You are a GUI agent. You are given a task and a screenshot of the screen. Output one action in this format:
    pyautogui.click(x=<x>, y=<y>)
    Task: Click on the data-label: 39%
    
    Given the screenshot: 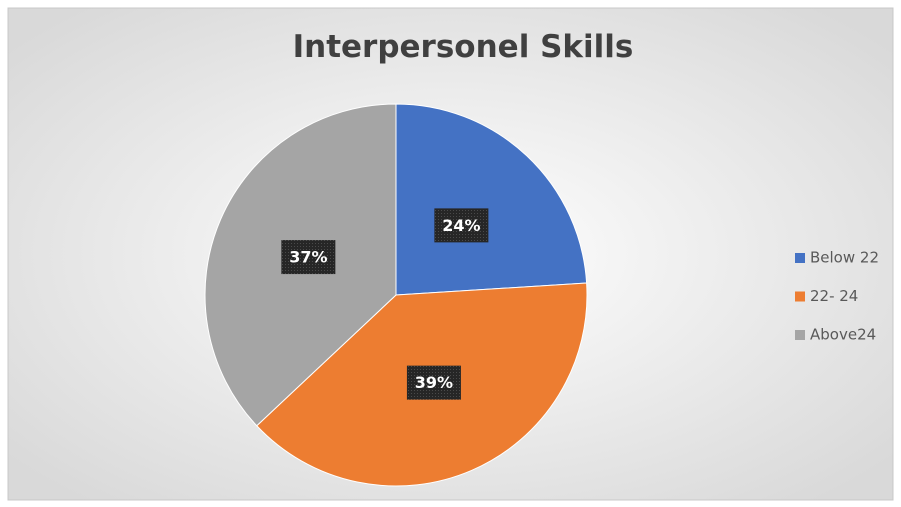 What is the action you would take?
    pyautogui.click(x=433, y=382)
    